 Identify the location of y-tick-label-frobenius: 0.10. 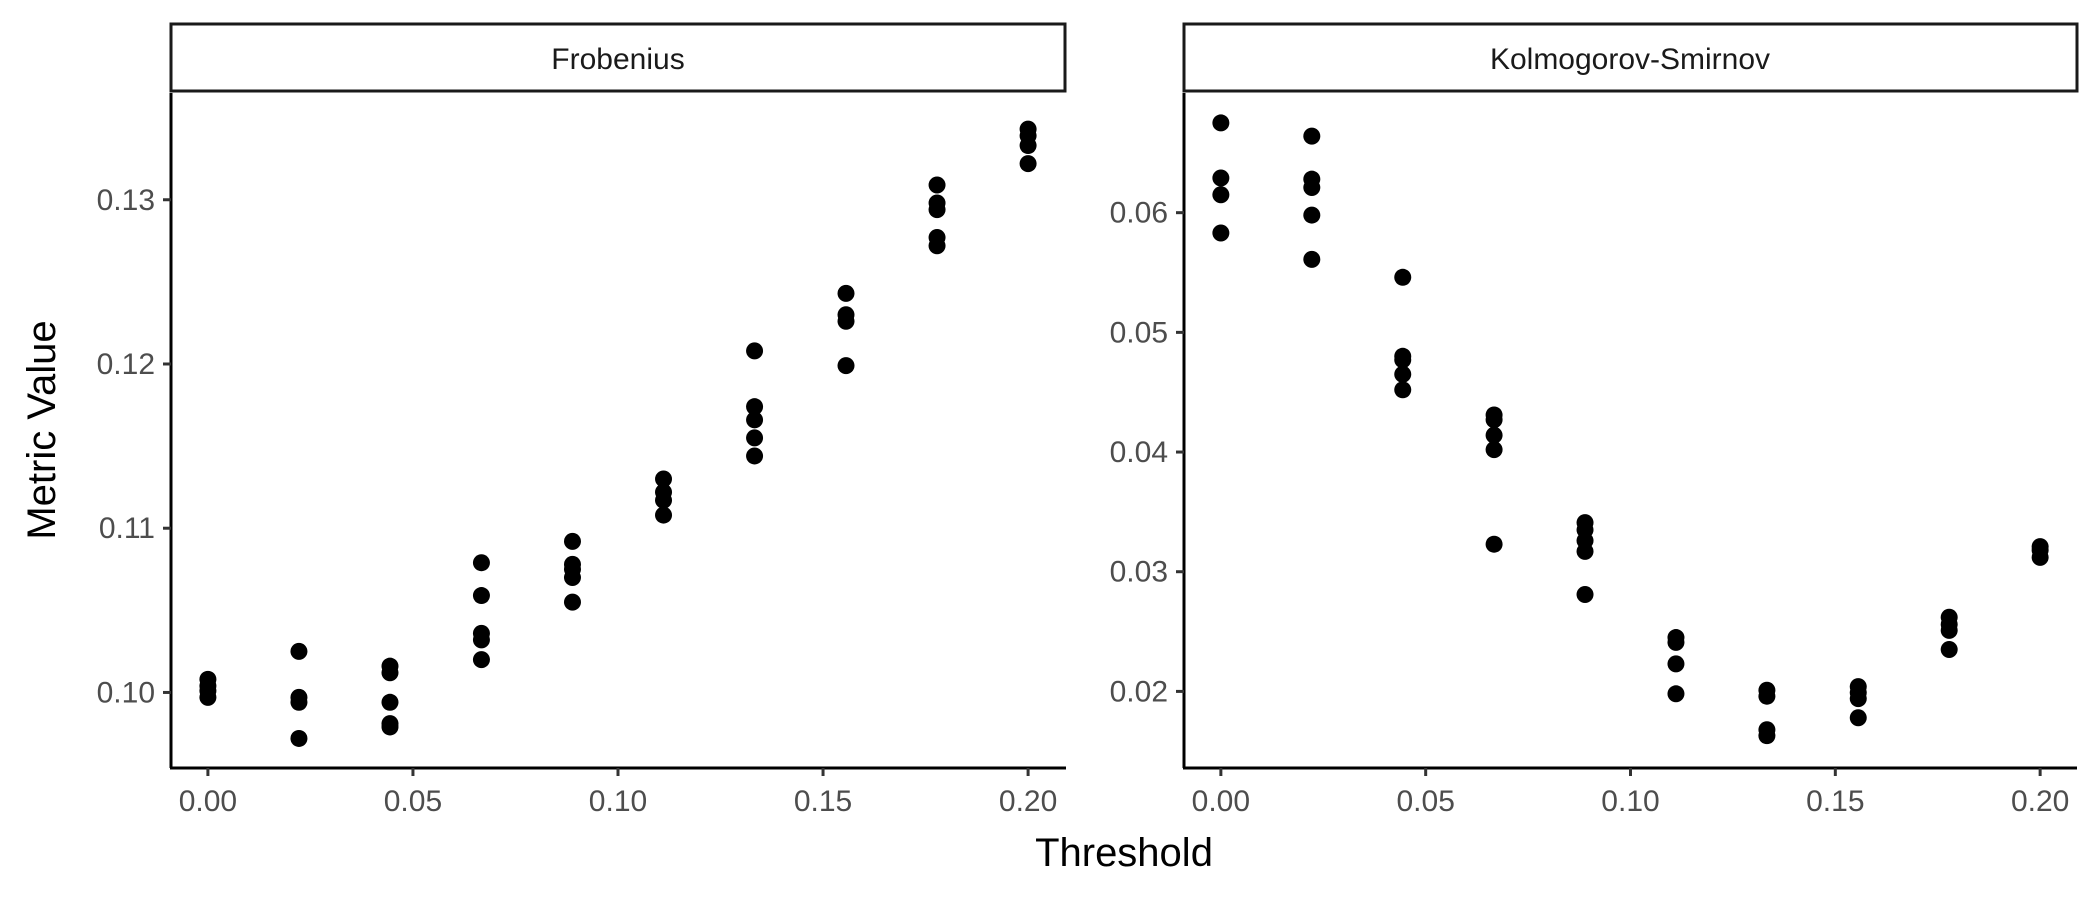
(126, 692).